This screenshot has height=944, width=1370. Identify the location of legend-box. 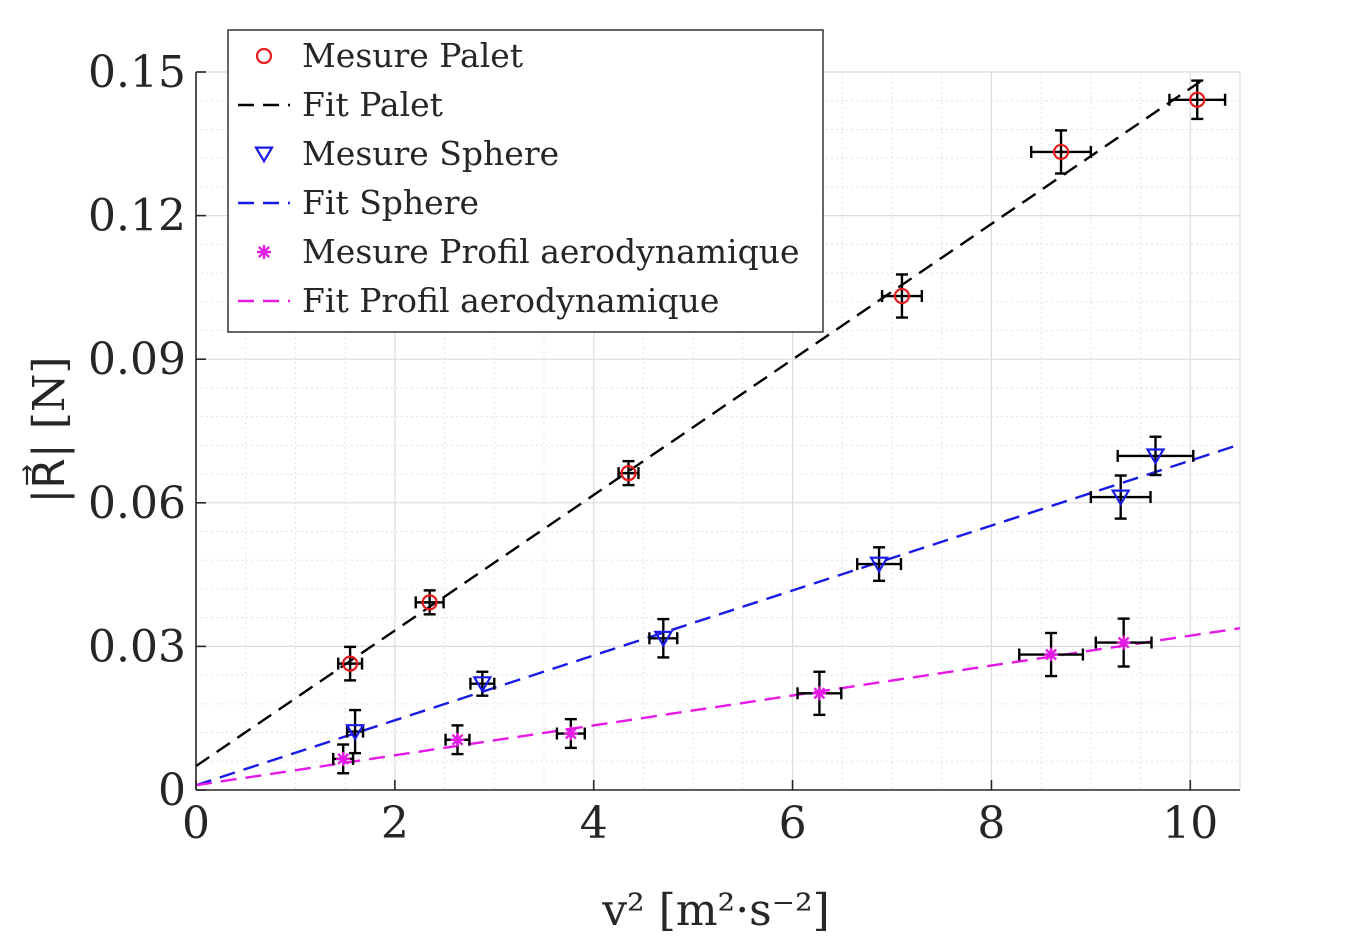
(525, 181).